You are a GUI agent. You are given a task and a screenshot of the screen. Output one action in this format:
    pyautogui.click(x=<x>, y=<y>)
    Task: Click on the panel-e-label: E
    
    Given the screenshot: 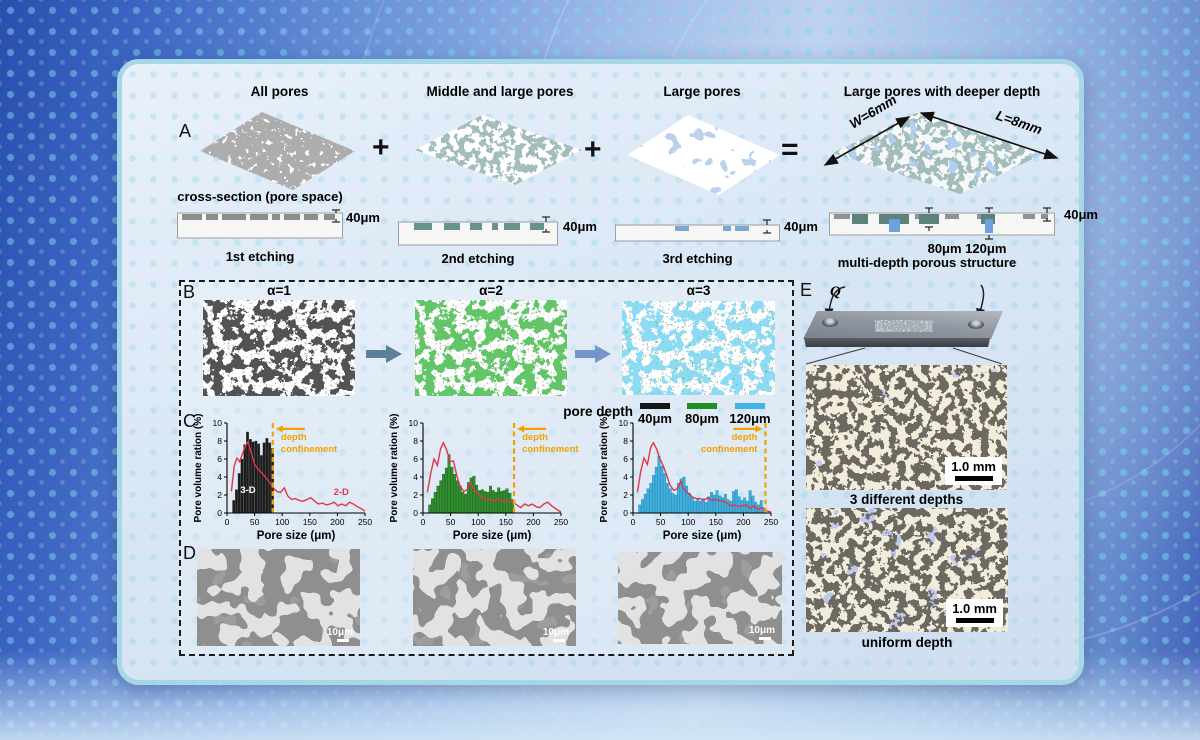 What is the action you would take?
    pyautogui.click(x=806, y=290)
    